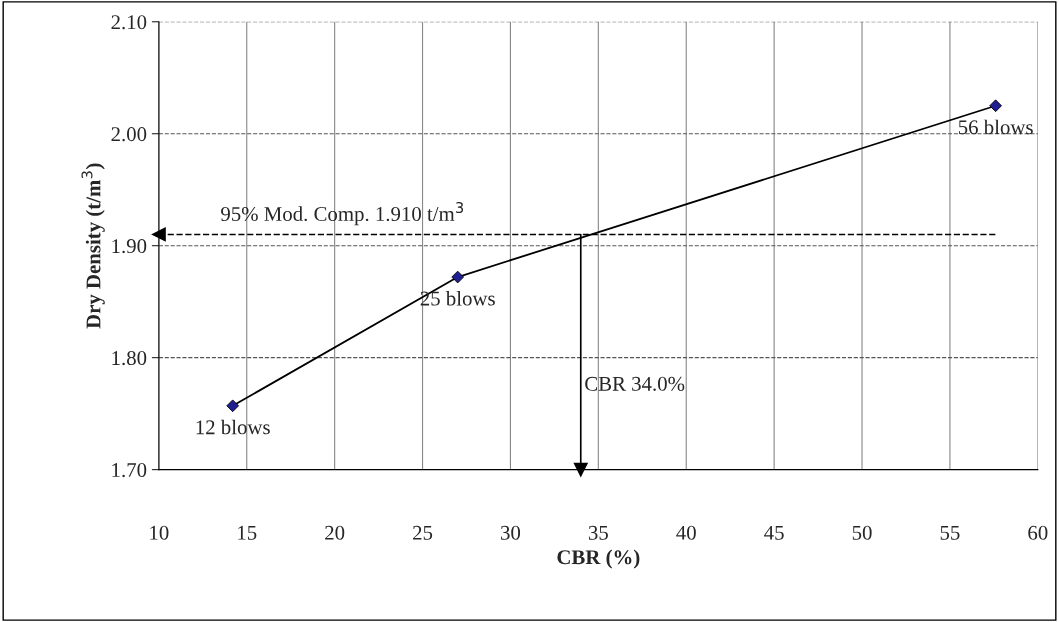 The height and width of the screenshot is (622, 1059). Describe the element at coordinates (457, 298) in the screenshot. I see `annotation: 25 blows` at that location.